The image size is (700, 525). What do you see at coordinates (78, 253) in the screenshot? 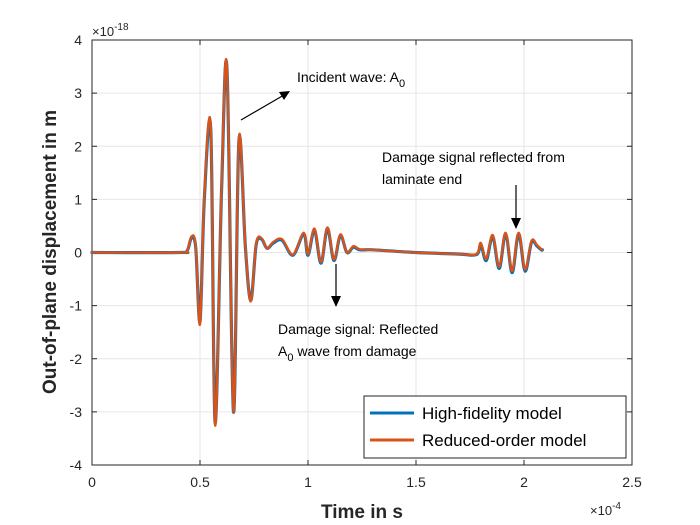
I see `y-tick-label: 0` at bounding box center [78, 253].